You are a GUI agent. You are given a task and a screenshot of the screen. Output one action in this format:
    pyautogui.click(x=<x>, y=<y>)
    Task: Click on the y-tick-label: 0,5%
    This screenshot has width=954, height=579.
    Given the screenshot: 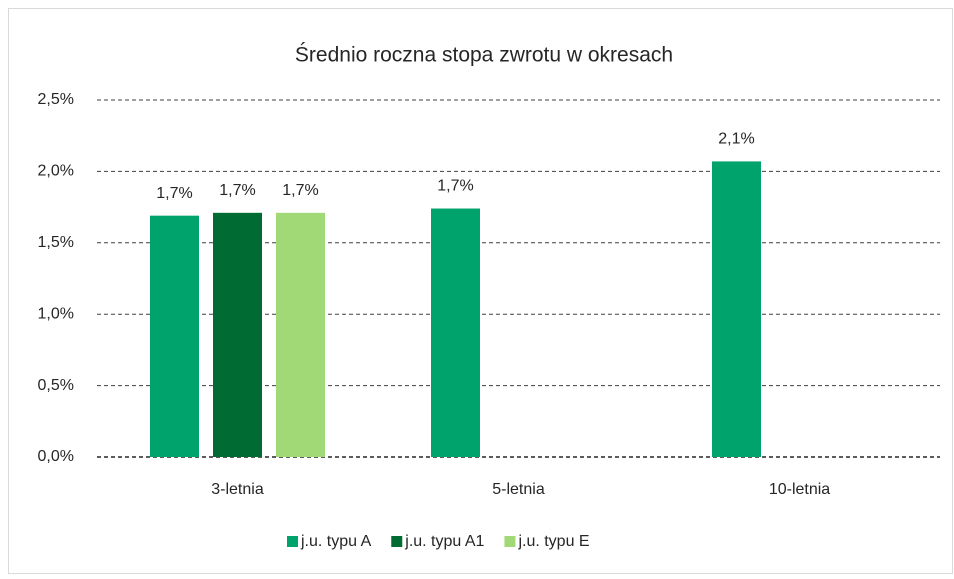 What is the action you would take?
    pyautogui.click(x=56, y=385)
    